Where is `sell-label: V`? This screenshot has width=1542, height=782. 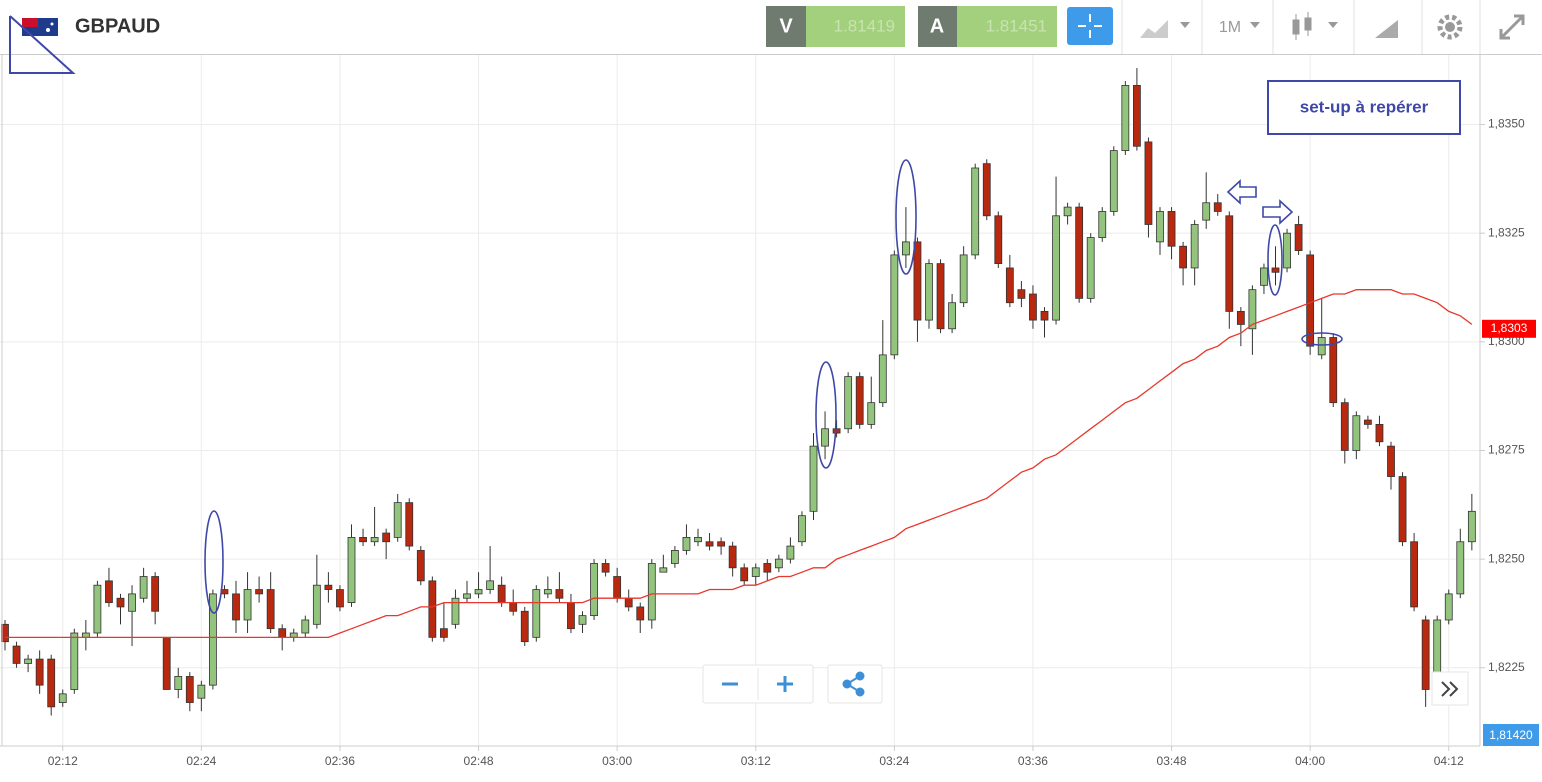
sell-label: V is located at coordinates (786, 26).